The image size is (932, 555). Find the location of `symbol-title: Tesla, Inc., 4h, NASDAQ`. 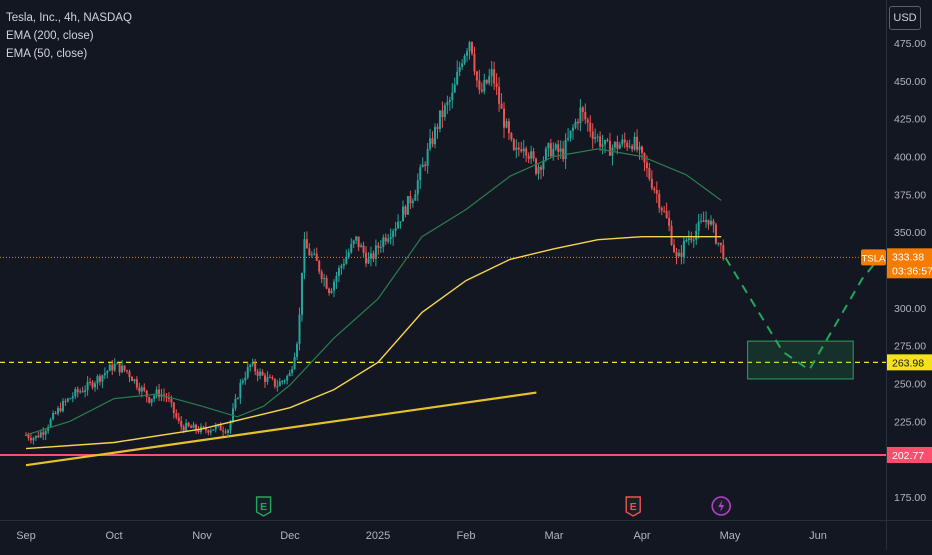

symbol-title: Tesla, Inc., 4h, NASDAQ is located at coordinates (69, 18).